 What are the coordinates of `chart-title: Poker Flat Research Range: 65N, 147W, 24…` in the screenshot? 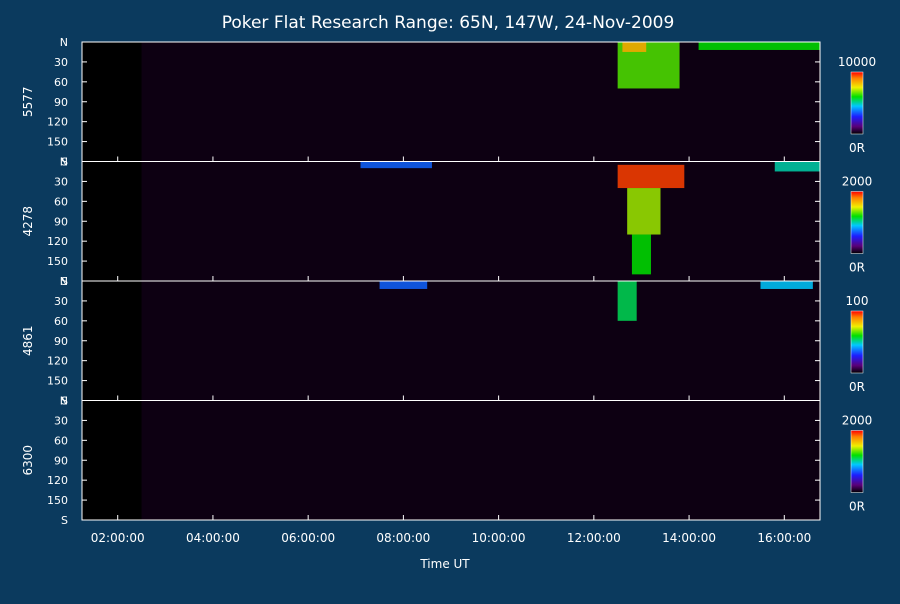 It's located at (448, 23).